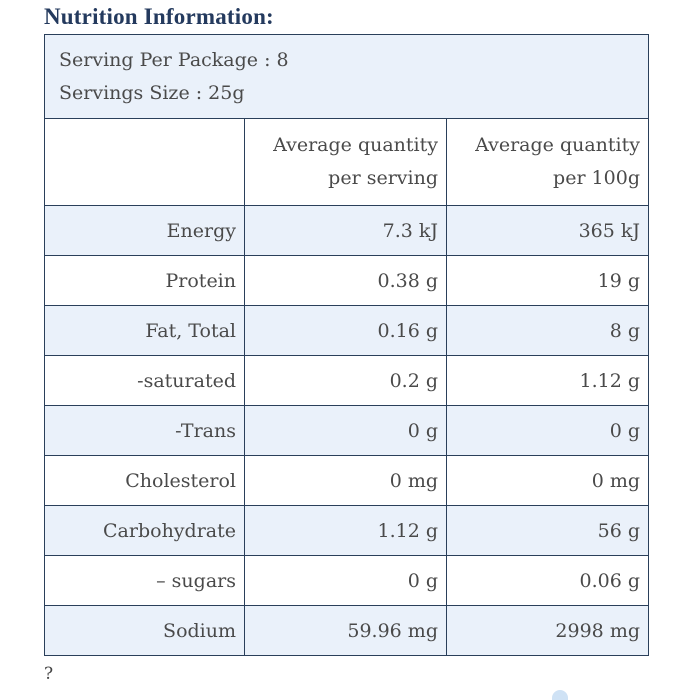 This screenshot has width=700, height=700. What do you see at coordinates (557, 145) in the screenshot?
I see `header-per-100g-line-1: Average quantity` at bounding box center [557, 145].